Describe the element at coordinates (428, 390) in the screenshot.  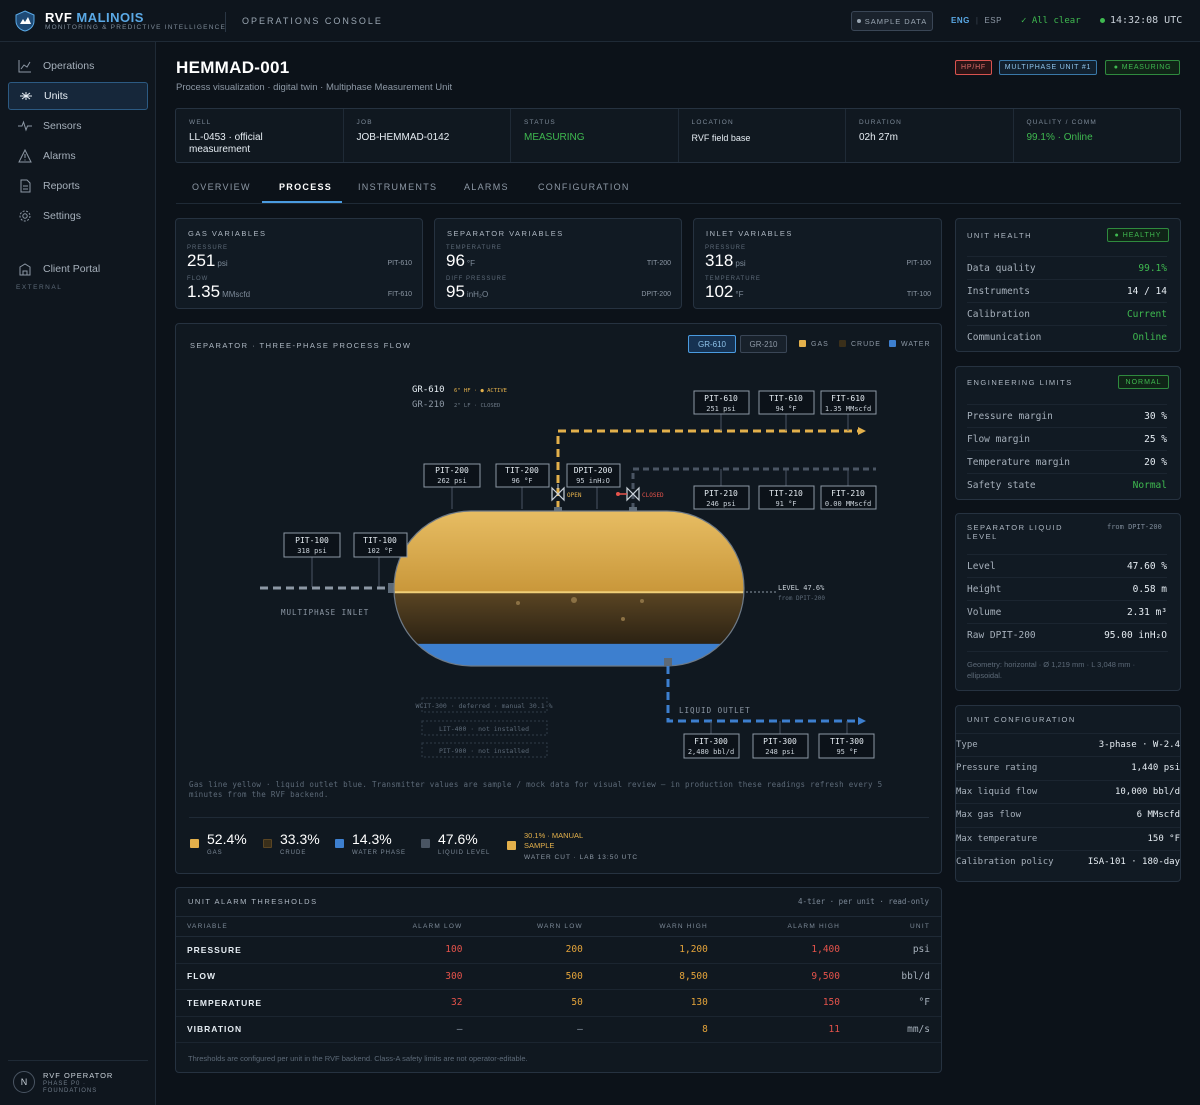
I see `line-label-gr610: GR-610` at that location.